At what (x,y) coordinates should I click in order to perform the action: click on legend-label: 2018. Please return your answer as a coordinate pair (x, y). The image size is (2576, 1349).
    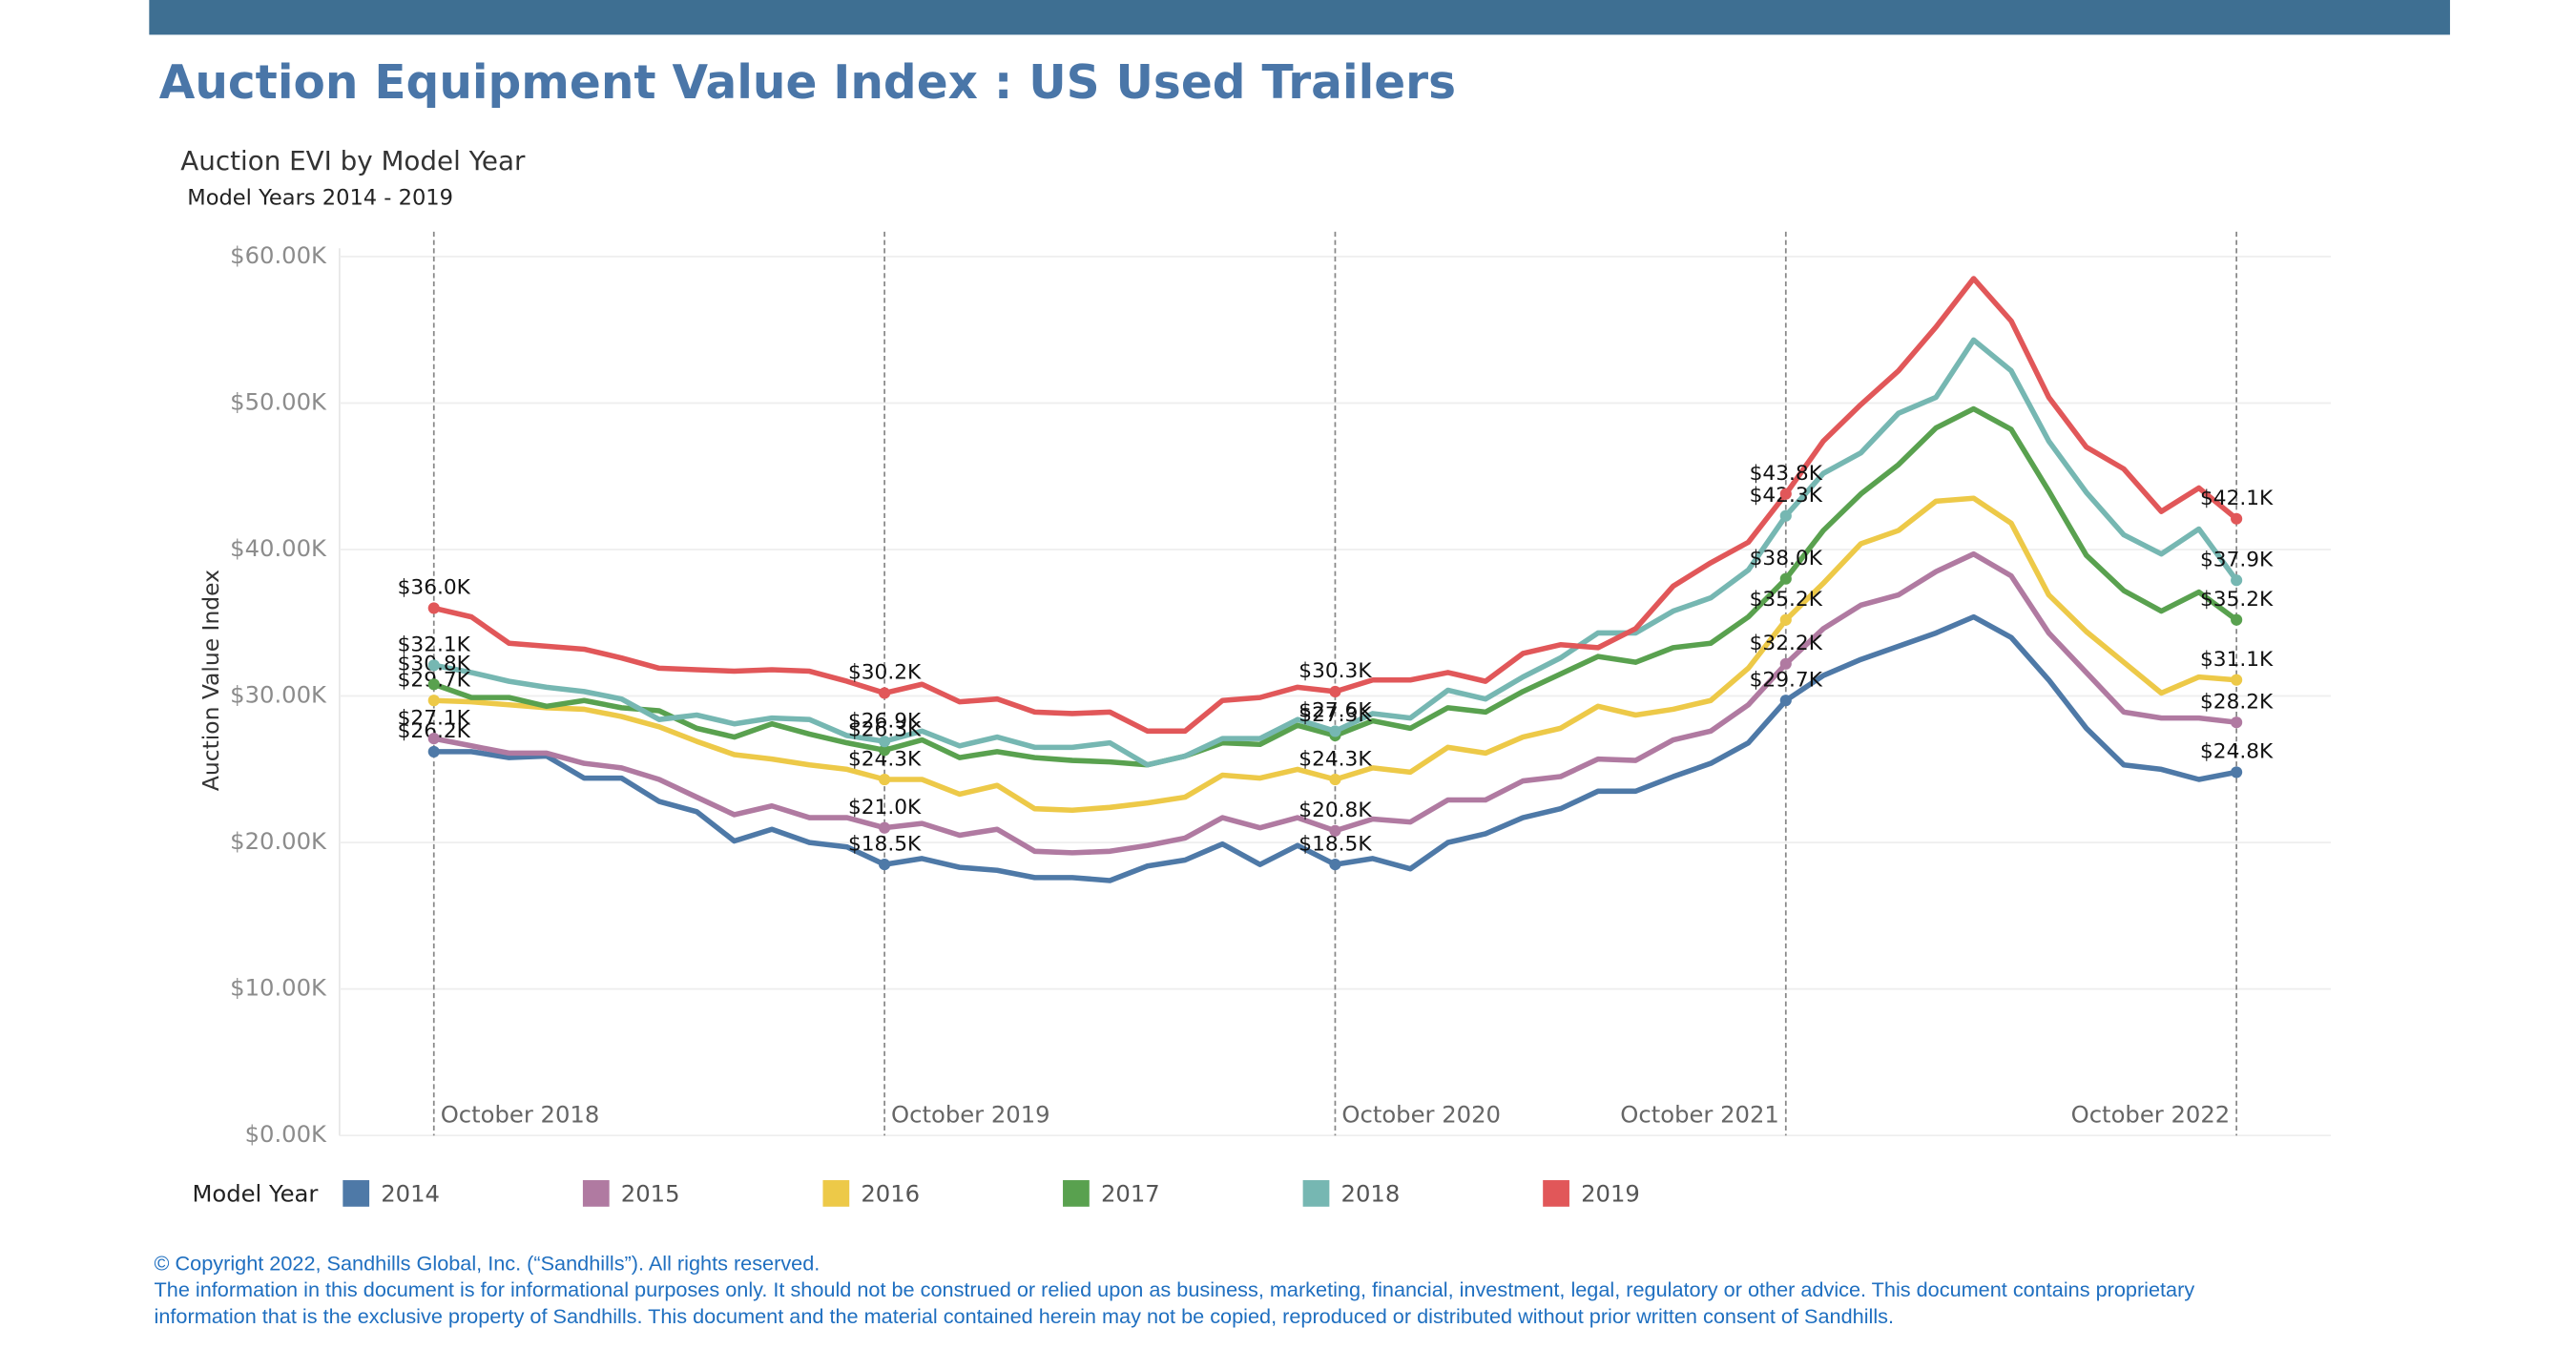
    Looking at the image, I should click on (1371, 1194).